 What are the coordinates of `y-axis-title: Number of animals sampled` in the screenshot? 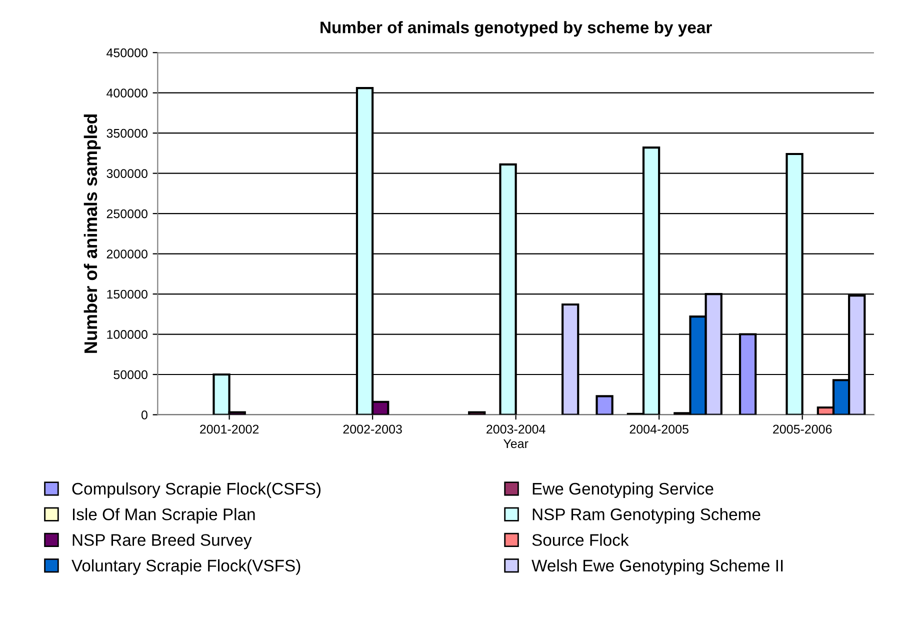 It's located at (92, 233).